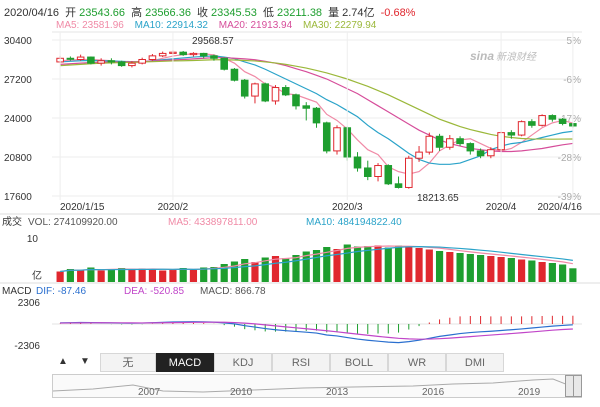 The width and height of the screenshot is (600, 407). What do you see at coordinates (18, 41) in the screenshot?
I see `price-tick-label: 30400` at bounding box center [18, 41].